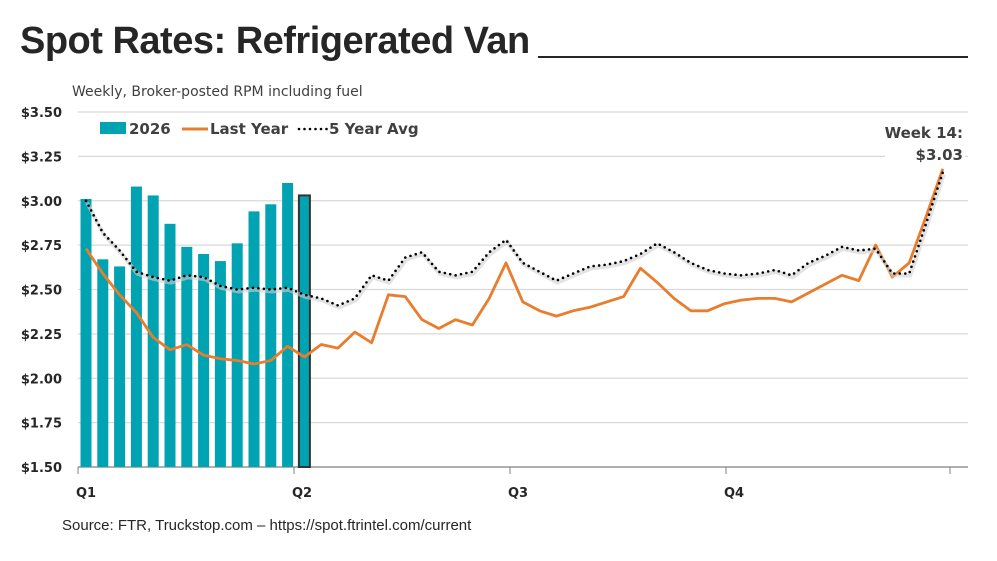 The image size is (997, 561). Describe the element at coordinates (41, 379) in the screenshot. I see `y-tick-label: $2.00` at that location.